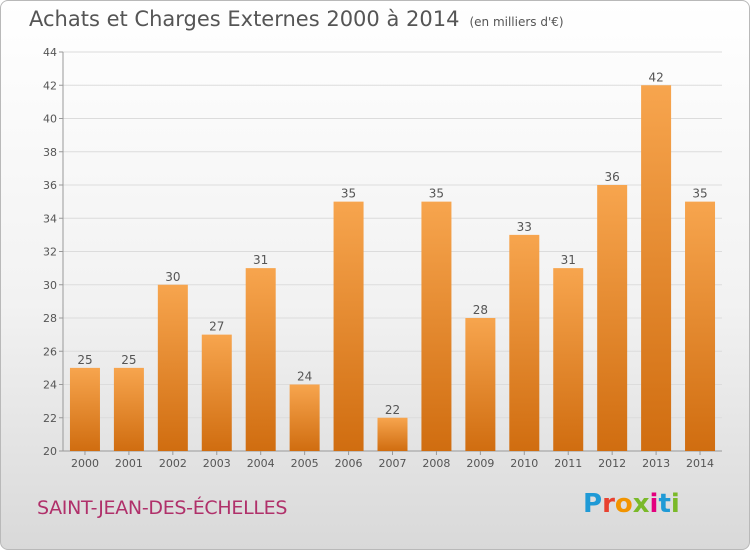 This screenshot has width=750, height=550. I want to click on bar-2014, so click(700, 326).